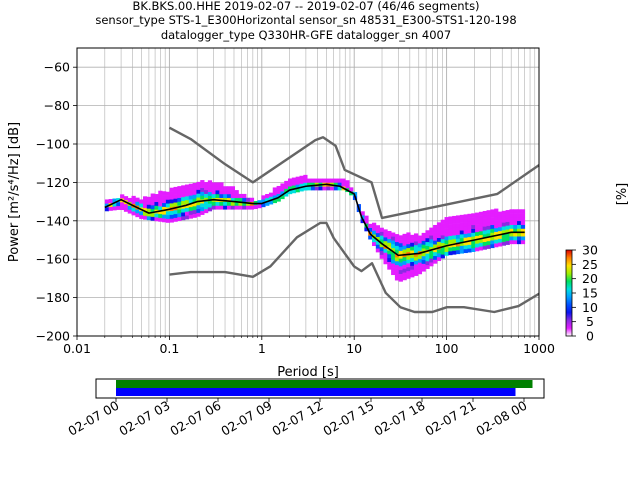 The height and width of the screenshot is (480, 640). What do you see at coordinates (53, 259) in the screenshot?
I see `y-tick-label: −160` at bounding box center [53, 259].